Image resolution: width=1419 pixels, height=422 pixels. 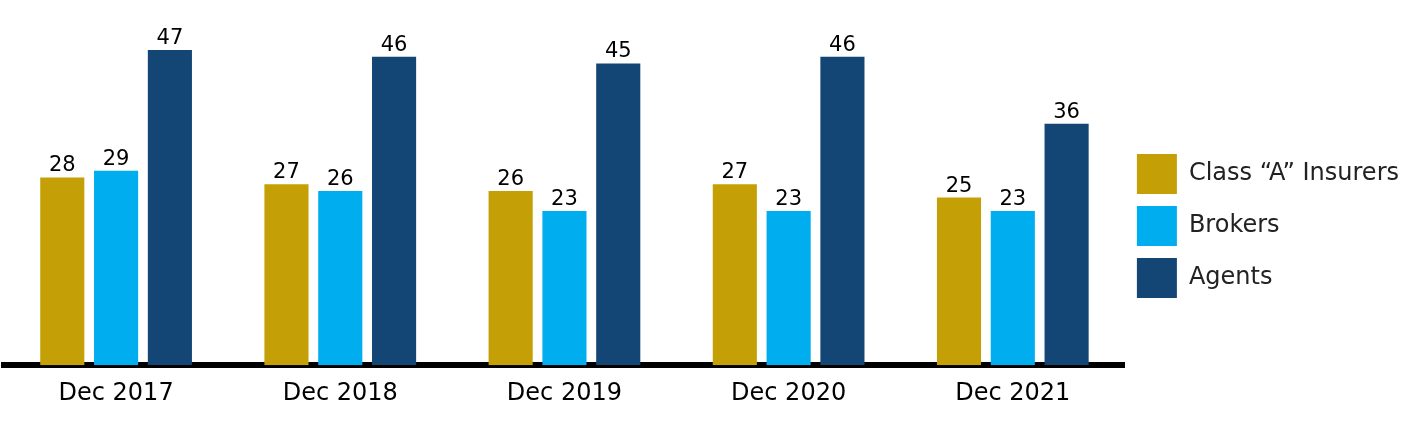 What do you see at coordinates (1066, 110) in the screenshot?
I see `data-label: 36` at bounding box center [1066, 110].